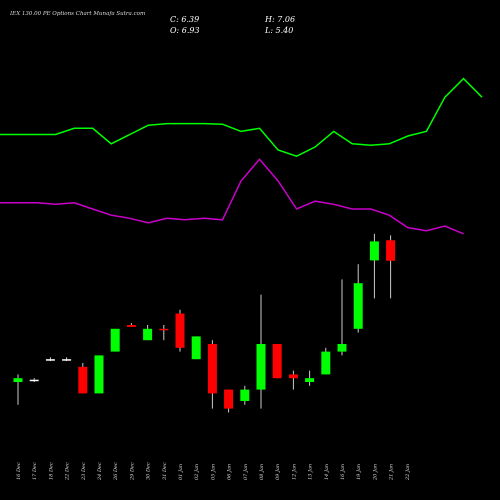 Image resolution: width=500 pixels, height=500 pixels. Describe the element at coordinates (392, 472) in the screenshot. I see `x-tick-label: 21 Jan` at that location.